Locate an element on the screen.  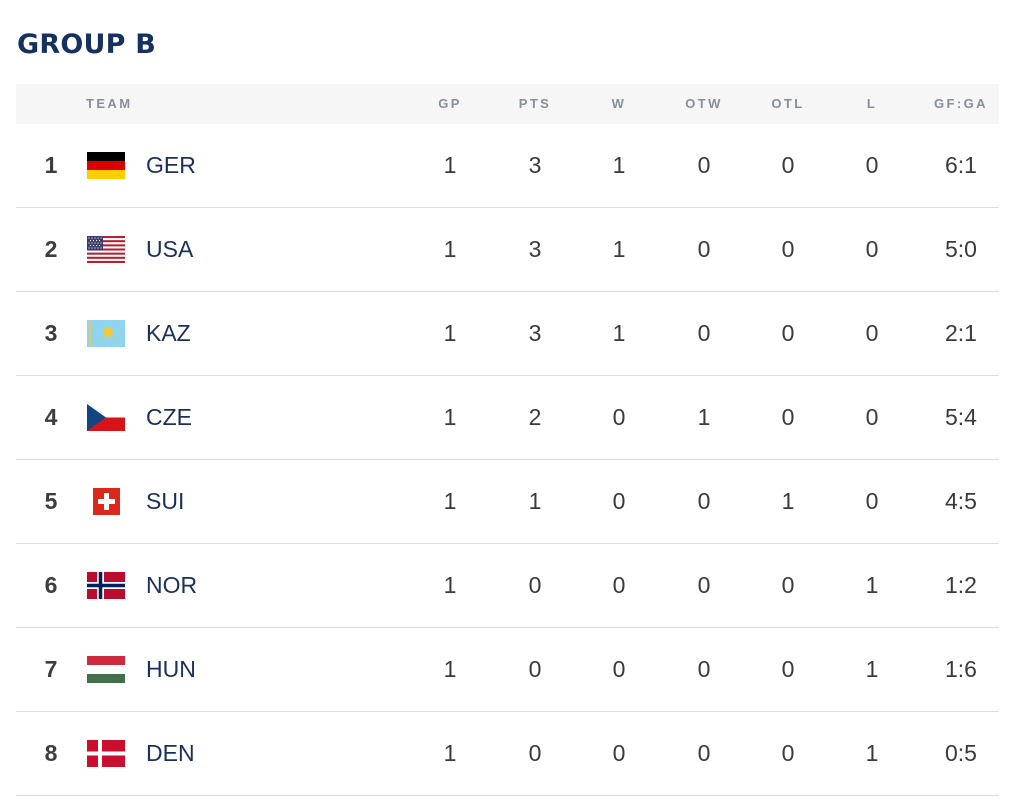
rank: 4 is located at coordinates (51, 417).